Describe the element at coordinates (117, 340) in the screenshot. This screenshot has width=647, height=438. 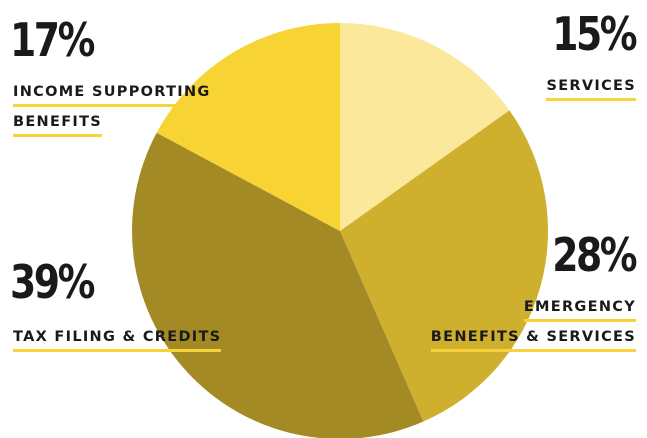
I see `tax-label: TAX FILING & CREDITS` at that location.